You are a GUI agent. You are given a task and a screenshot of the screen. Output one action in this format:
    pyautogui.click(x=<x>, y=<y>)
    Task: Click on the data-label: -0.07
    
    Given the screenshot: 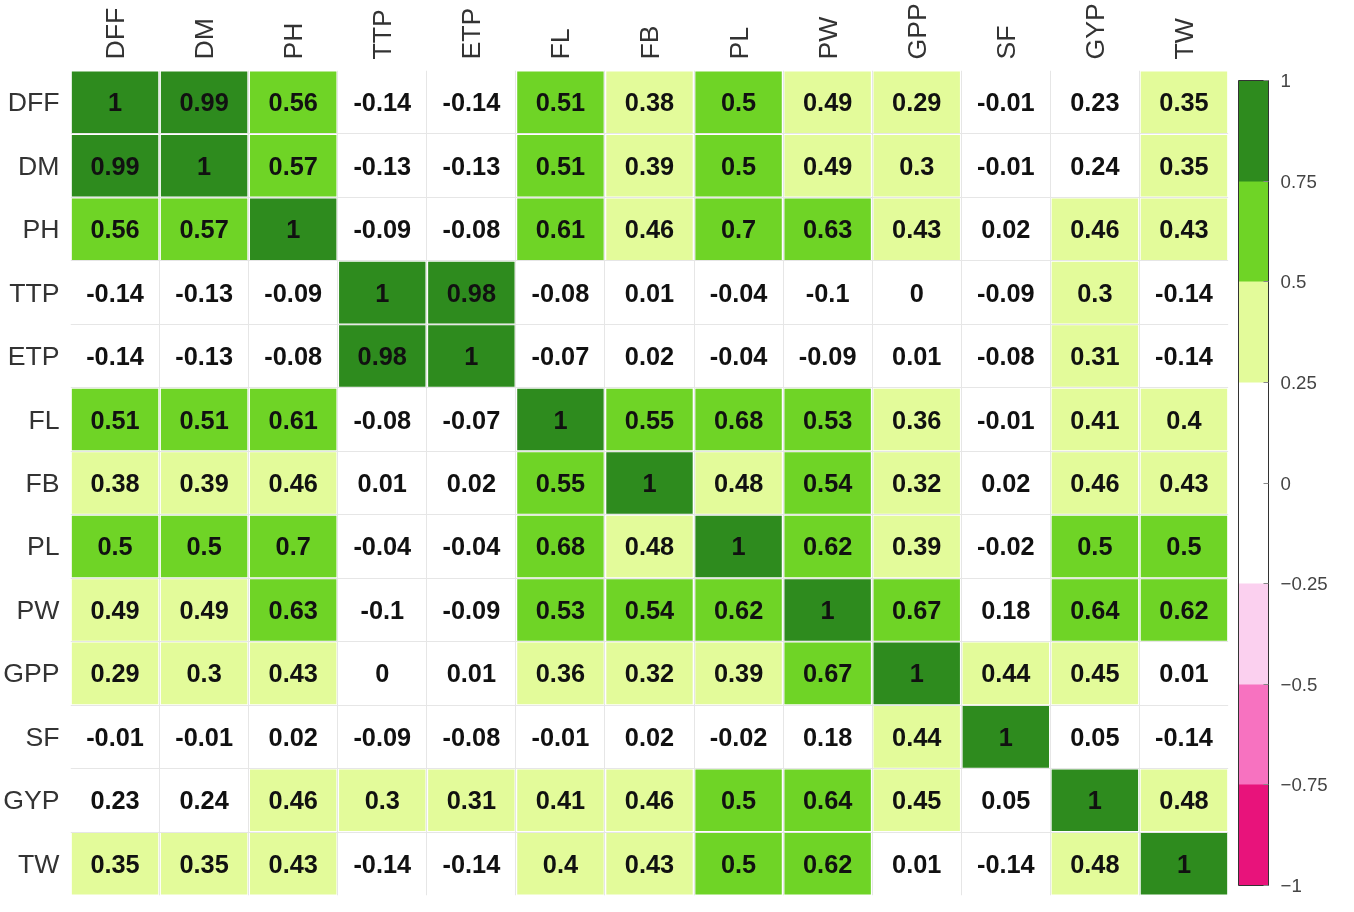 What is the action you would take?
    pyautogui.click(x=471, y=419)
    